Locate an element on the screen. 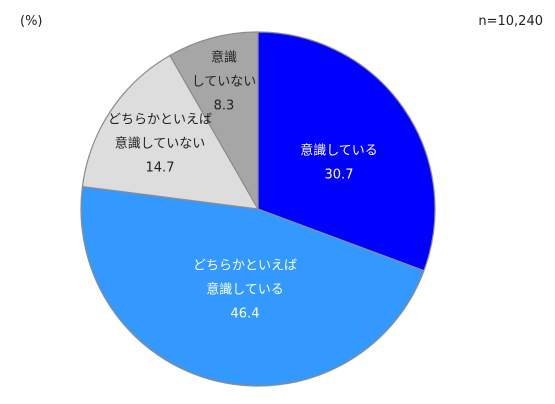  slice-value-label: 30.7 is located at coordinates (339, 175).